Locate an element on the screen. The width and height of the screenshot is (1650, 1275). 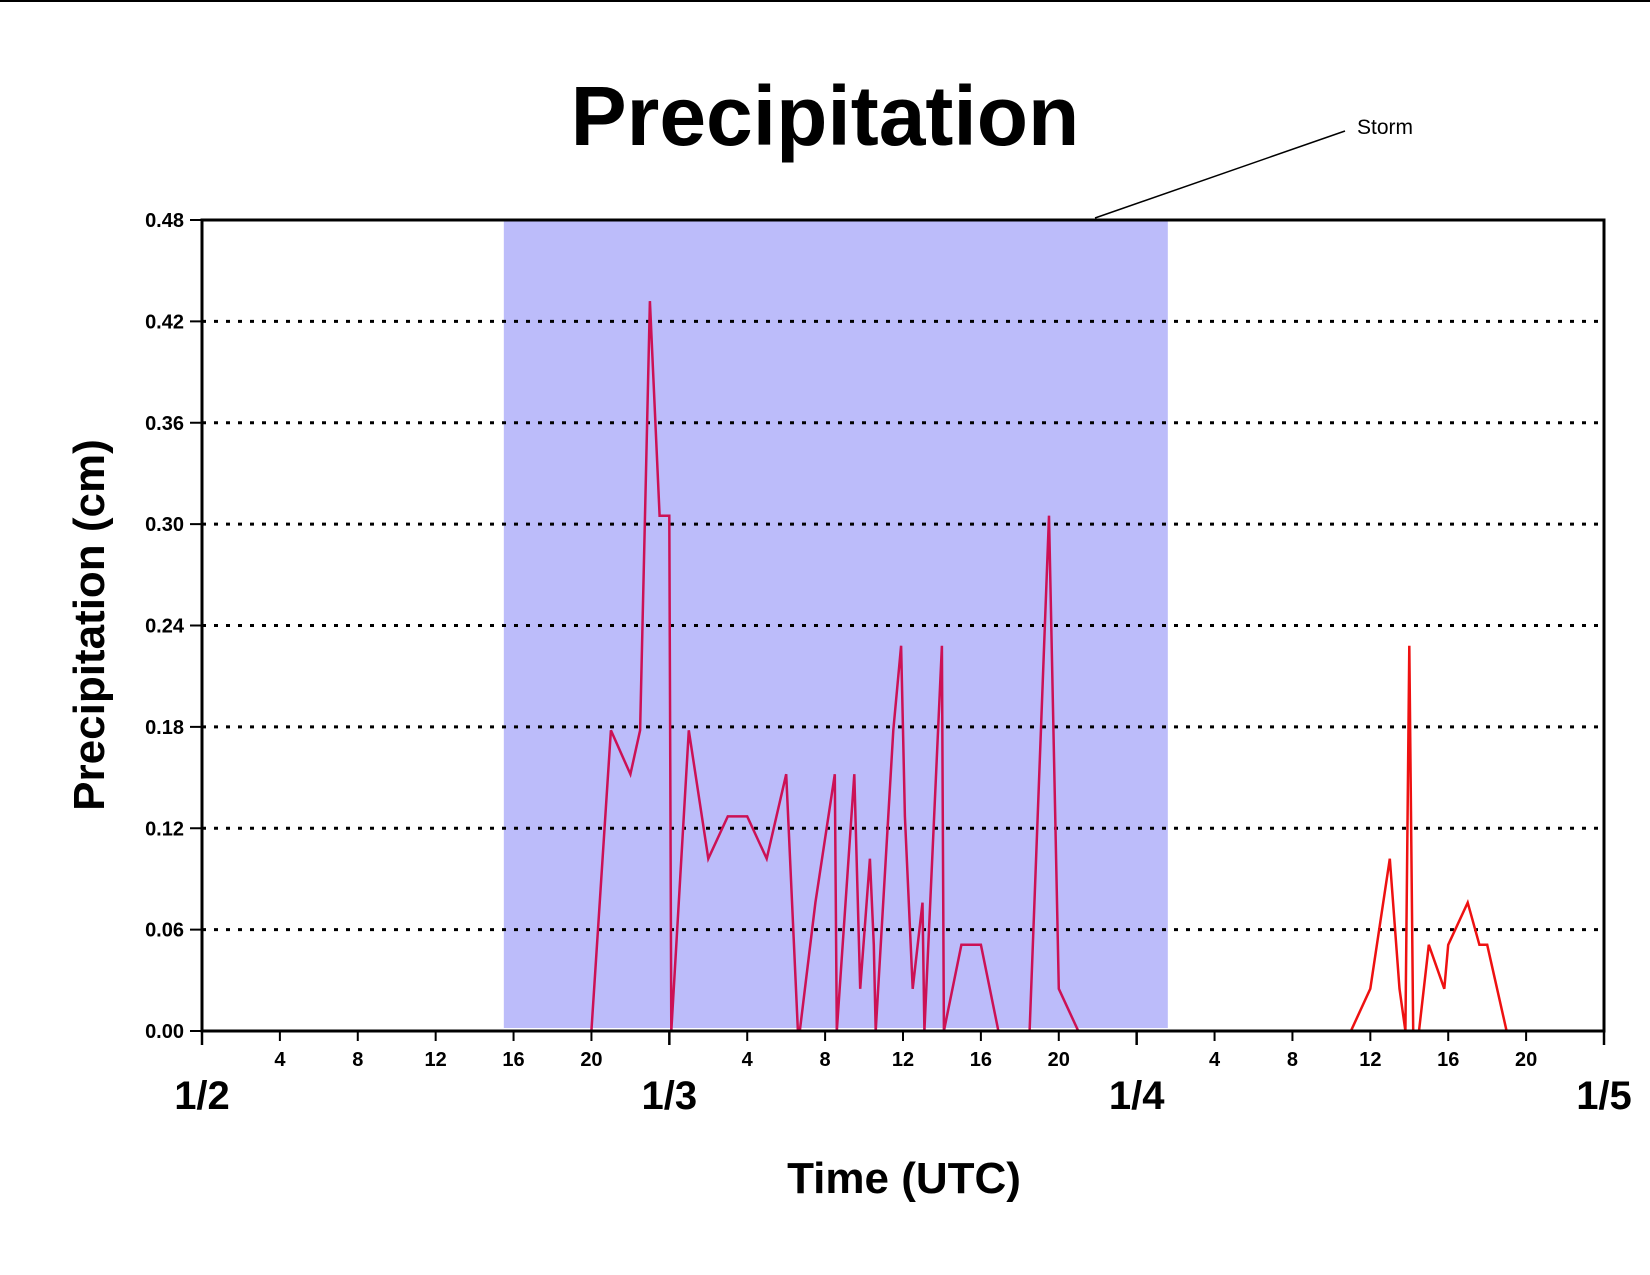
y-tick-label: 0.00 is located at coordinates (164, 1032).